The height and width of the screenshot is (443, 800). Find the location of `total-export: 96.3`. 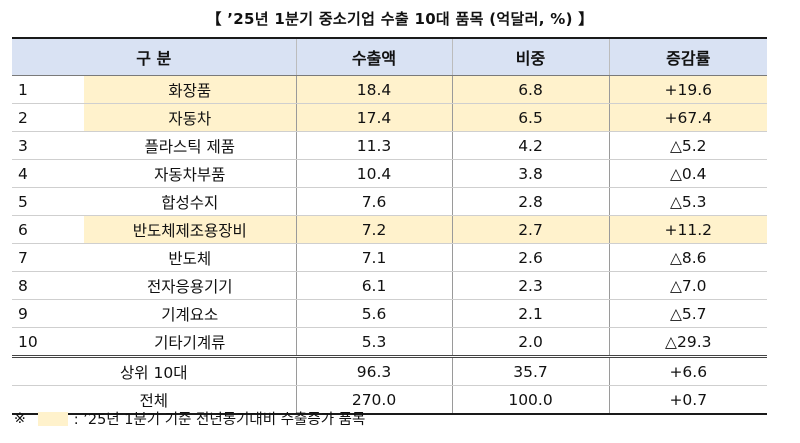

total-export: 96.3 is located at coordinates (374, 370).